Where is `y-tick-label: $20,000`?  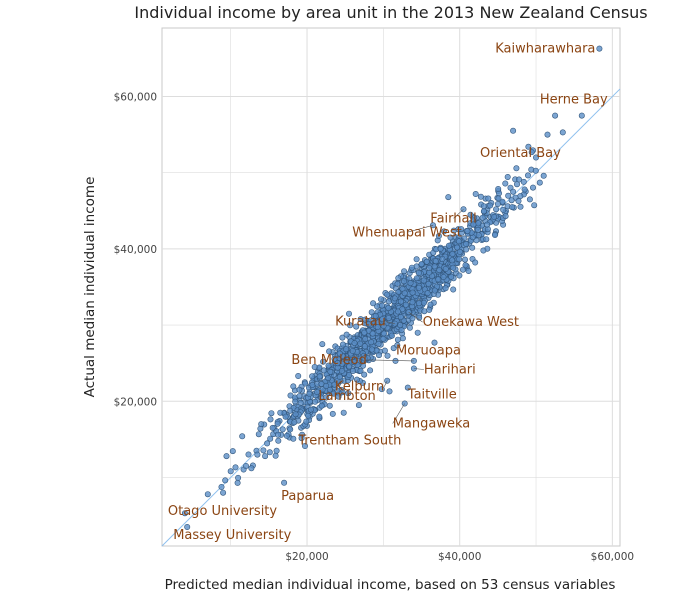
y-tick-label: $20,000 is located at coordinates (135, 402).